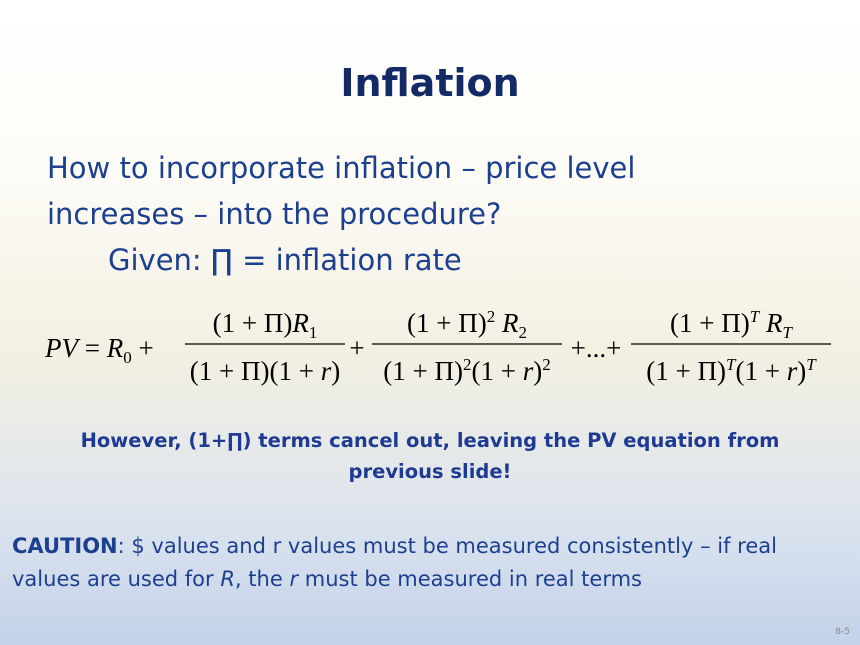  I want to click on text-part: , the, so click(262, 579).